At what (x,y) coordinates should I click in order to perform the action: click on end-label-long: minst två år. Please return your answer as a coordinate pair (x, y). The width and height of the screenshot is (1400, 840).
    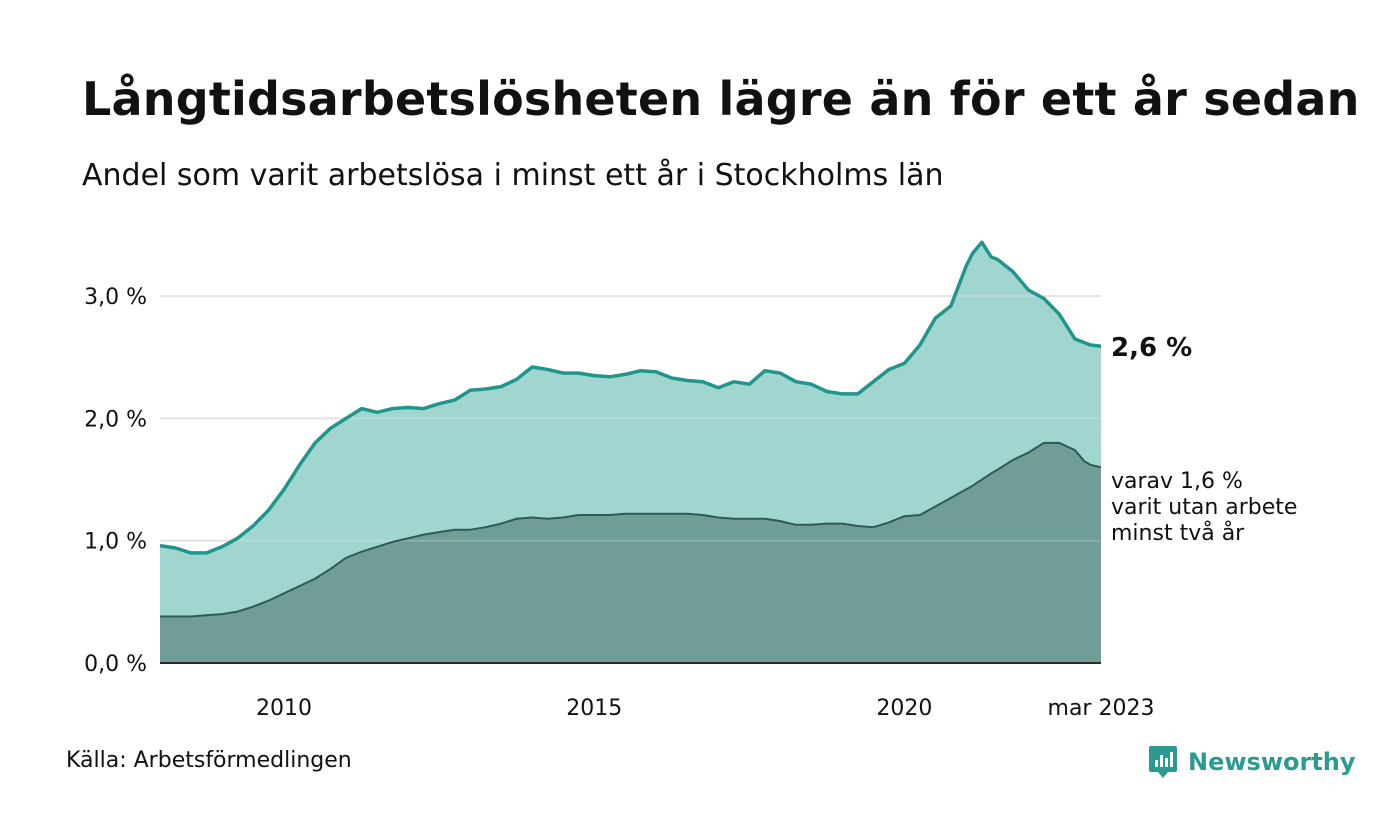
    Looking at the image, I should click on (1178, 533).